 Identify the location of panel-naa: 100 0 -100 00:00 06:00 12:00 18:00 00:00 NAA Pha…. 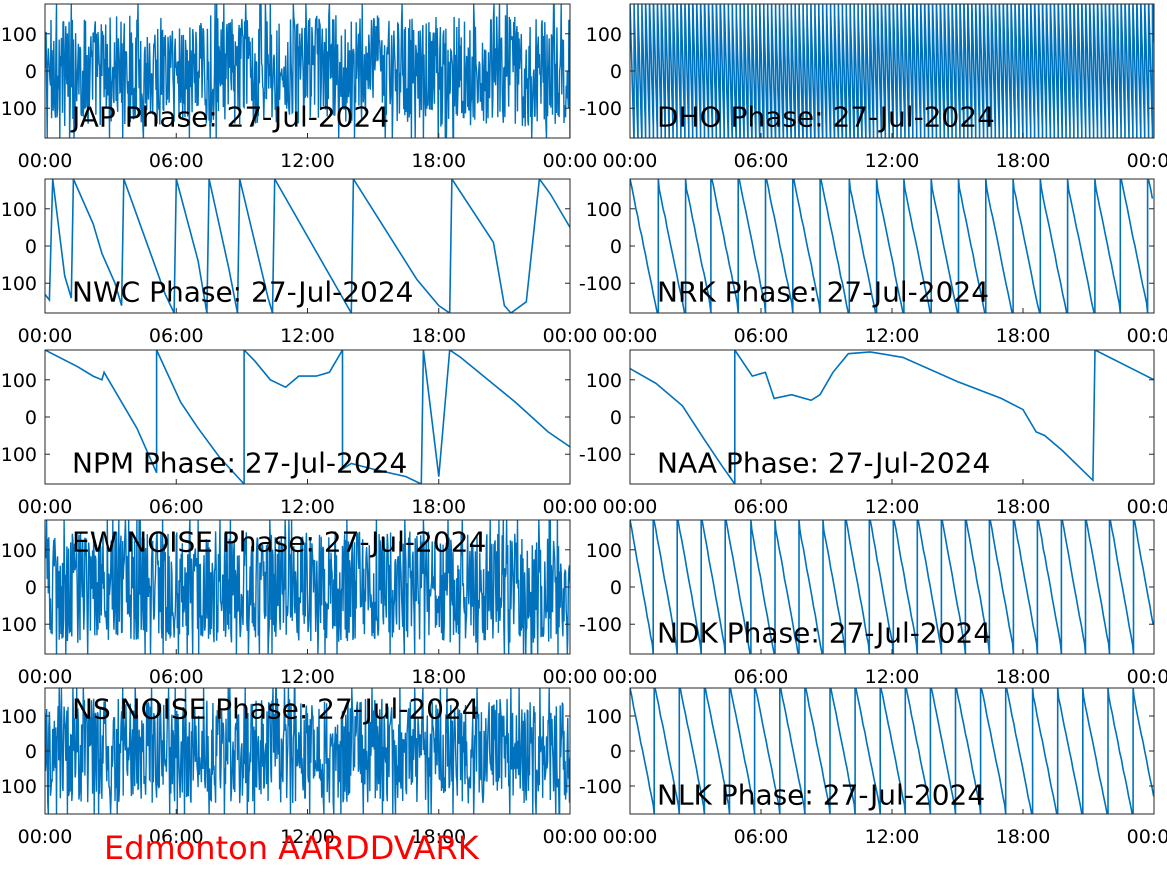
(873, 433).